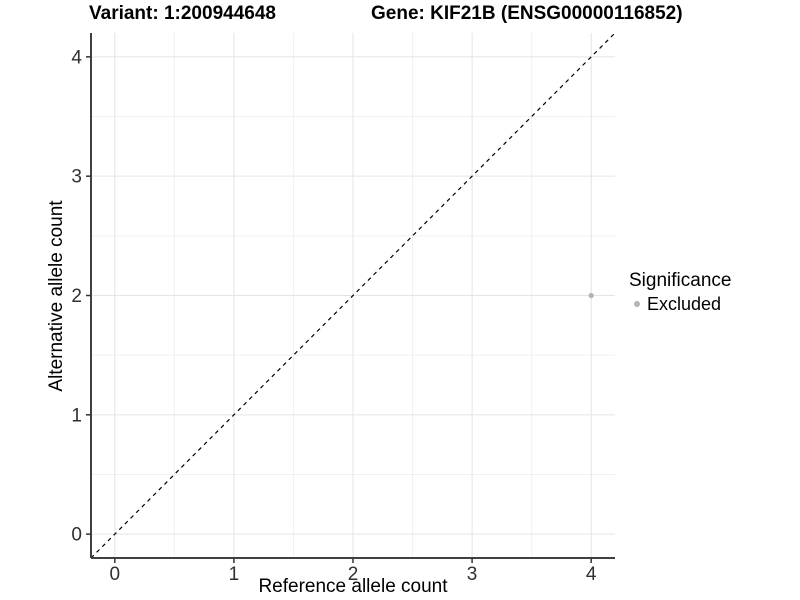 The height and width of the screenshot is (600, 800). What do you see at coordinates (353, 574) in the screenshot?
I see `x-tick-label: 2` at bounding box center [353, 574].